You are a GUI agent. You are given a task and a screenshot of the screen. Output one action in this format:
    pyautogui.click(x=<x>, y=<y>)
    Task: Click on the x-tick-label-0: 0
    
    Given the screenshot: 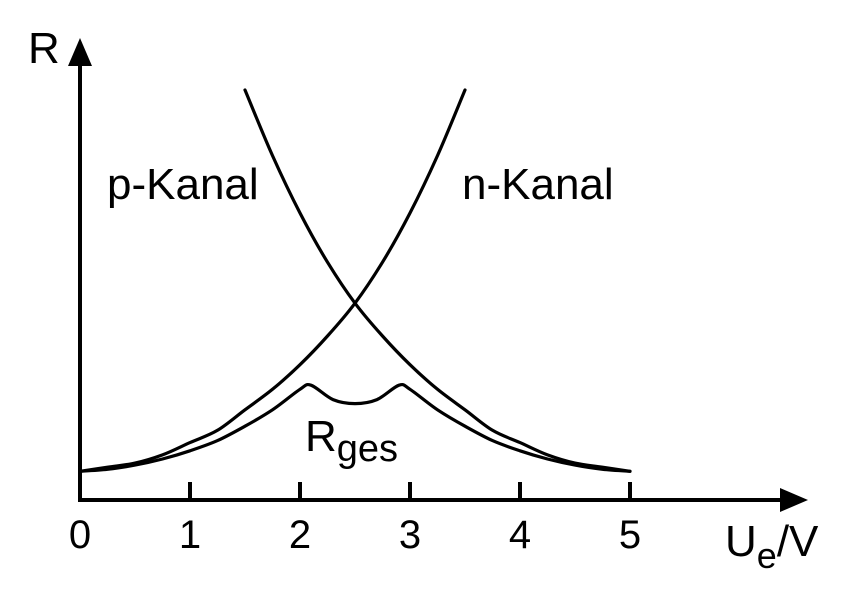 What is the action you would take?
    pyautogui.click(x=80, y=535)
    